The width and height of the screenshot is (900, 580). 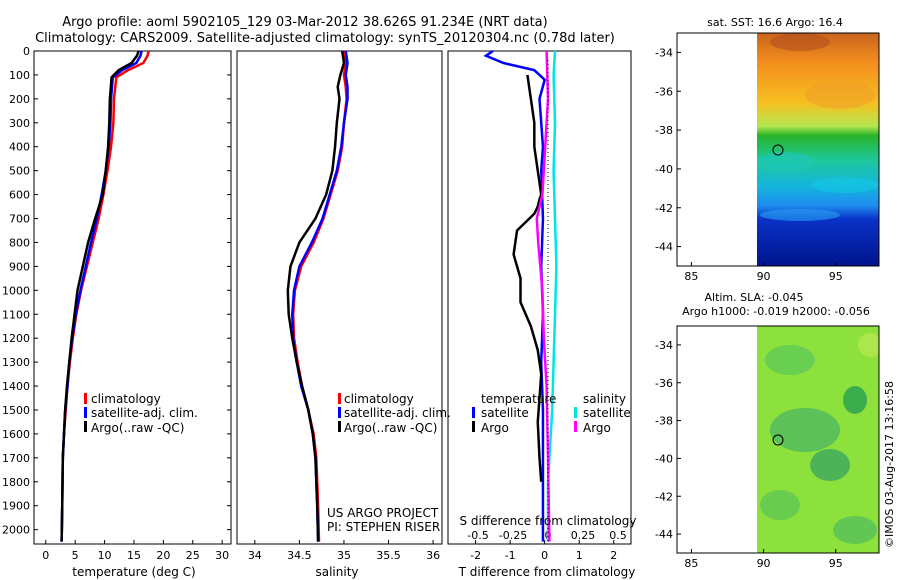 I want to click on y-tick-label: 700, so click(x=19, y=219).